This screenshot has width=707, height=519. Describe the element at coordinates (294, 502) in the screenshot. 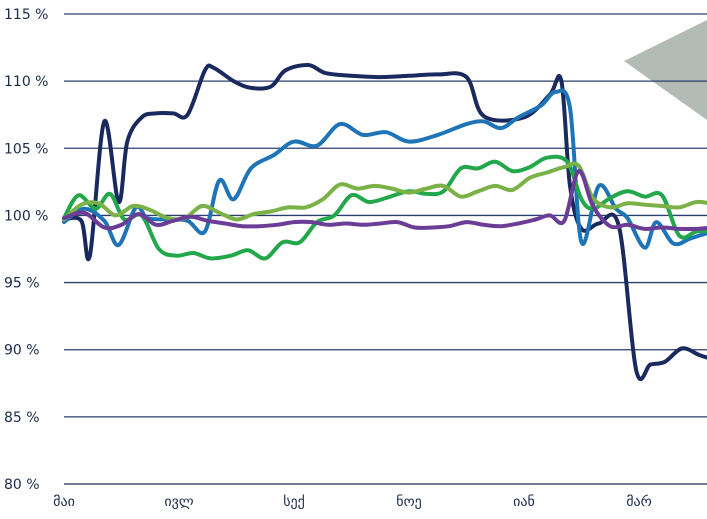

I see `x-tick-label: სექ` at that location.